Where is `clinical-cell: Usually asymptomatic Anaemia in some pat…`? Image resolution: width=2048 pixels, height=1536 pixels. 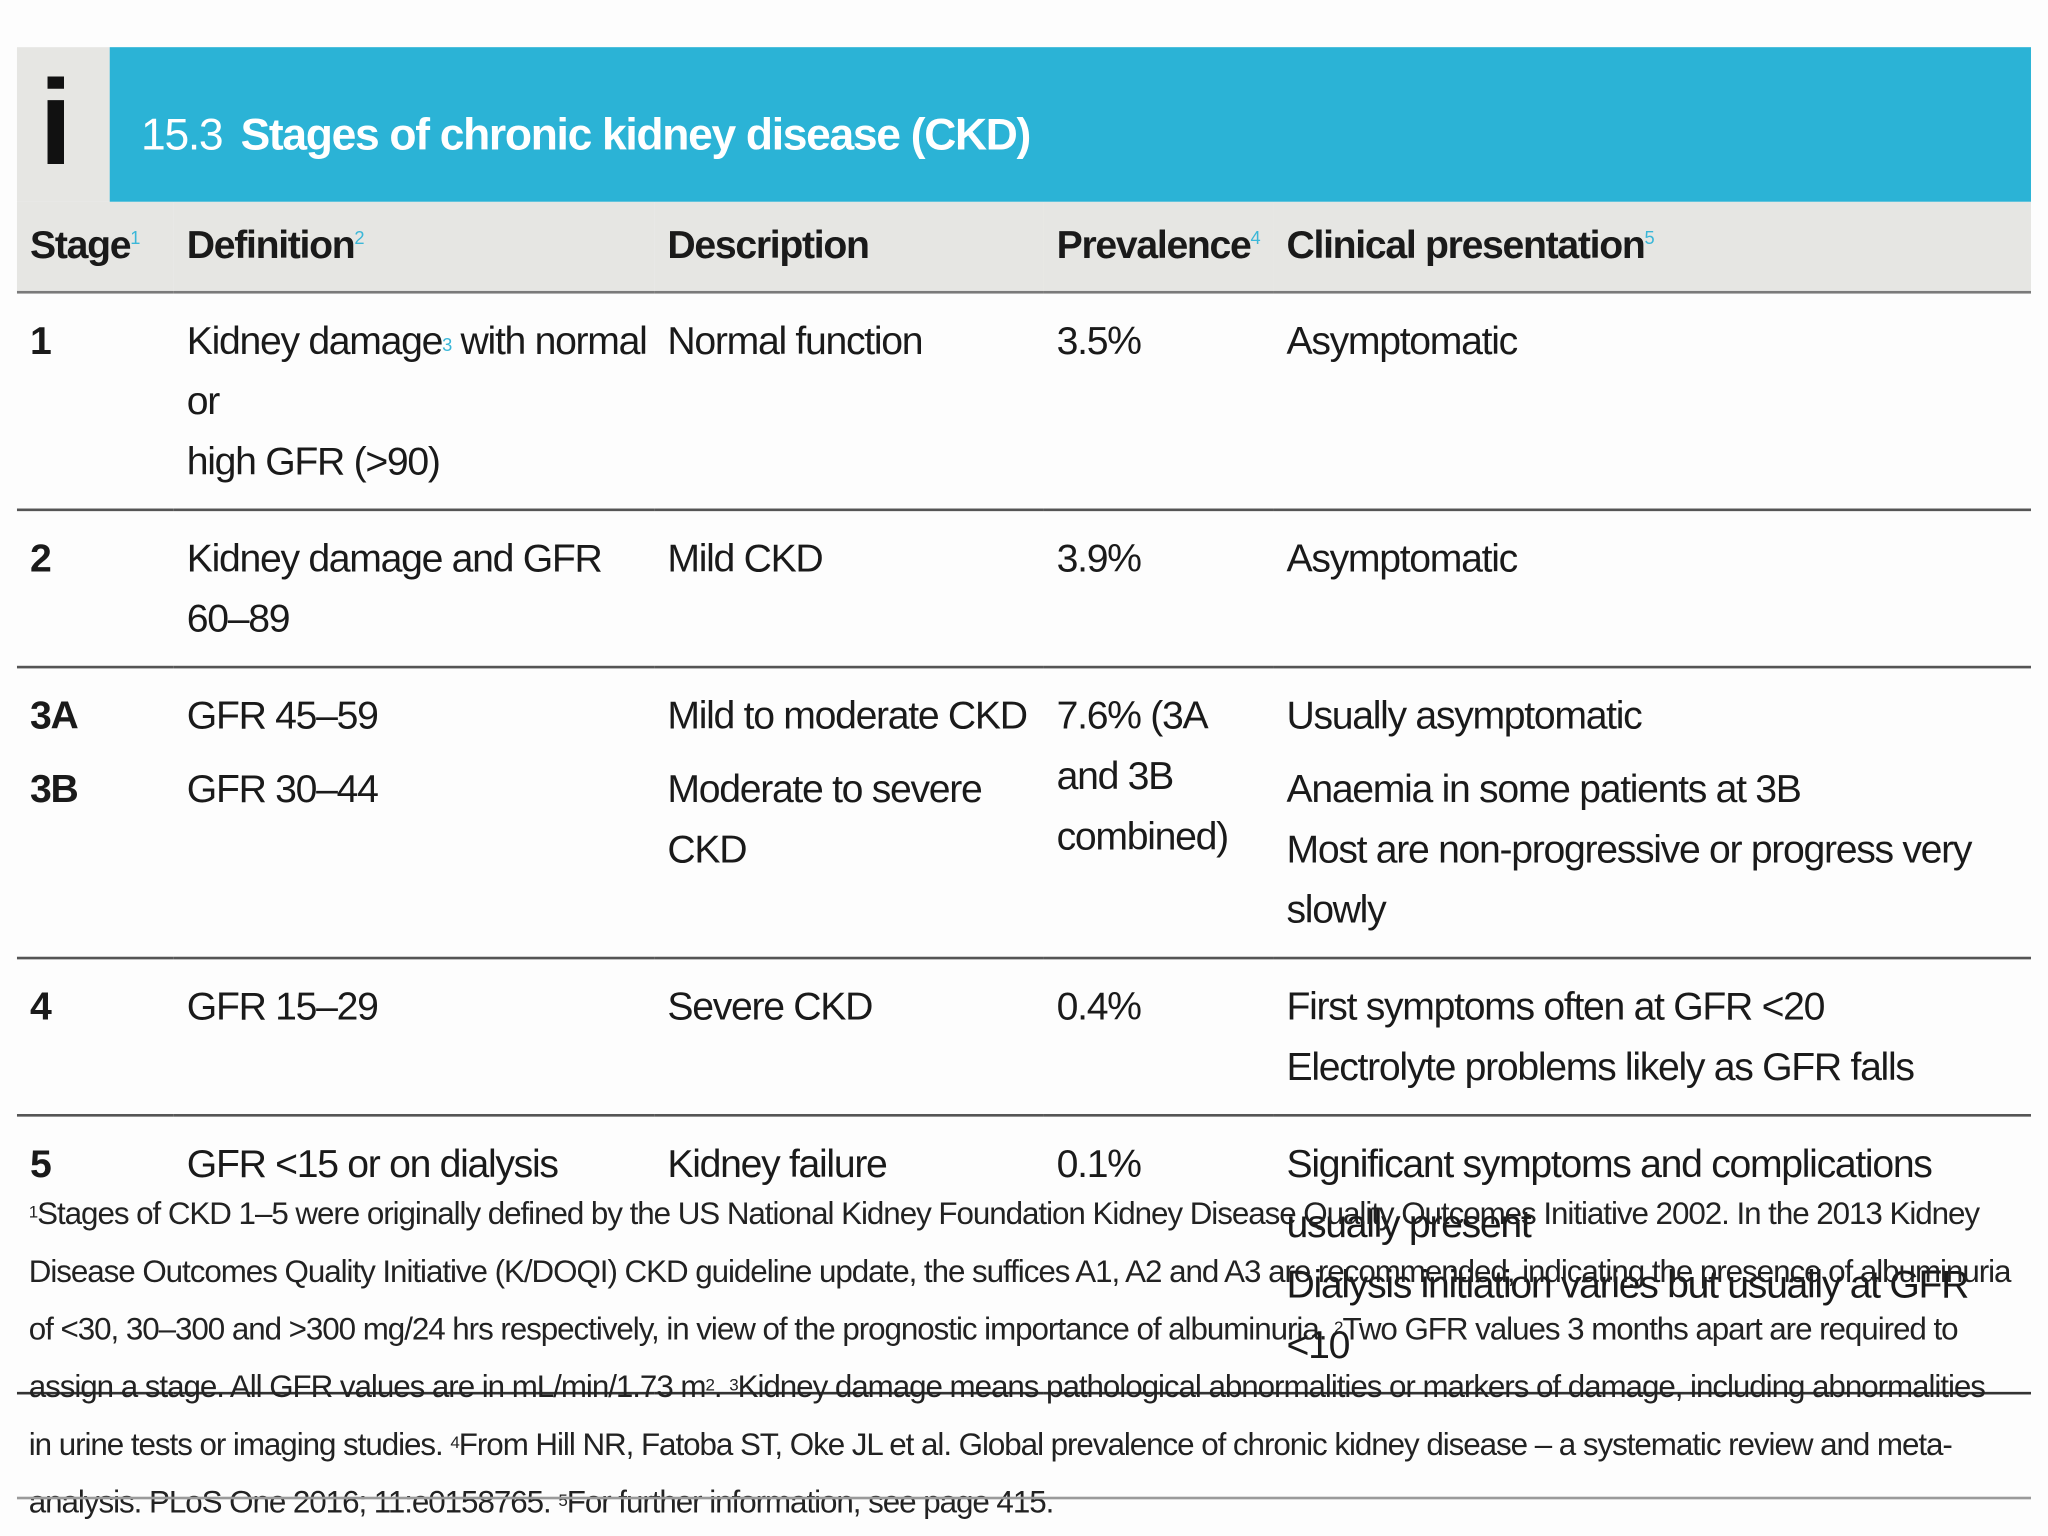 clinical-cell: Usually asymptomatic Anaemia in some pat… is located at coordinates (1652, 813).